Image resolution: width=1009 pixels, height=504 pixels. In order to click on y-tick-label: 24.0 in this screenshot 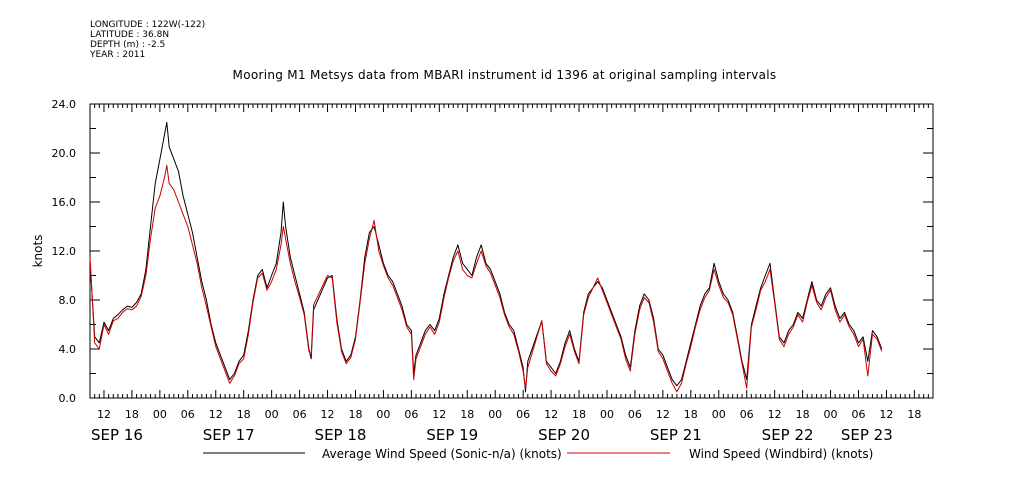, I will do `click(64, 104)`.